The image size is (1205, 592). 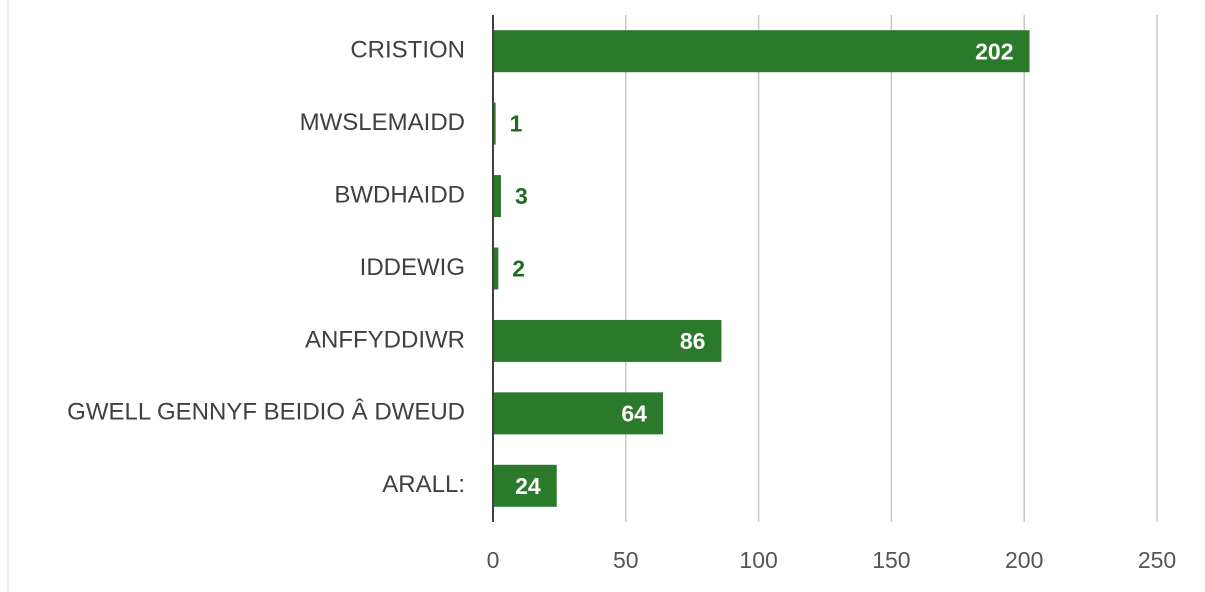 What do you see at coordinates (1157, 560) in the screenshot?
I see `x-tick-label: 250` at bounding box center [1157, 560].